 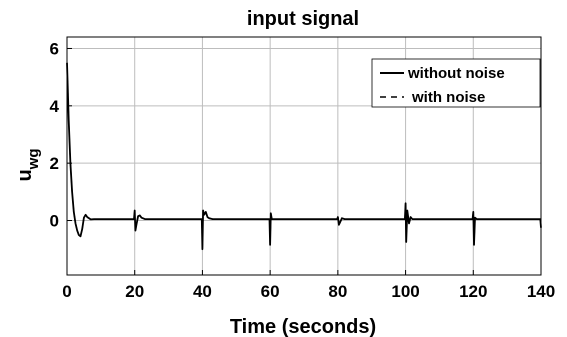 I want to click on x-tick-label: 60, so click(x=270, y=291).